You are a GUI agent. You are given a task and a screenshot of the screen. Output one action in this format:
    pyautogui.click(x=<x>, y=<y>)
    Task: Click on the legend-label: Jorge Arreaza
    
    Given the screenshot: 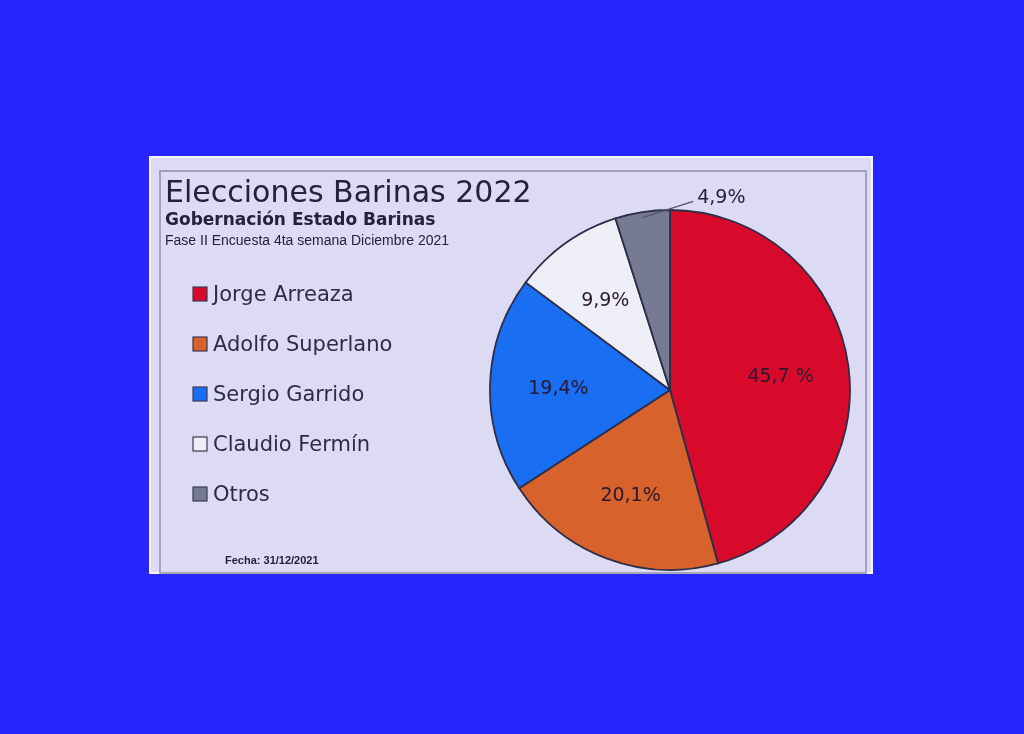 What is the action you would take?
    pyautogui.click(x=282, y=294)
    